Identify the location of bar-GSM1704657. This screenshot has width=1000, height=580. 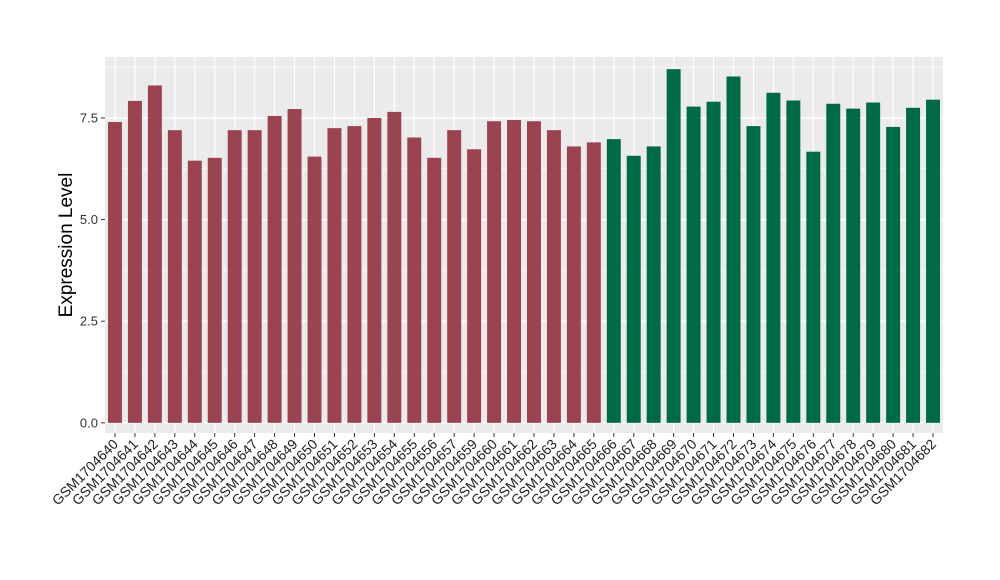
(454, 276).